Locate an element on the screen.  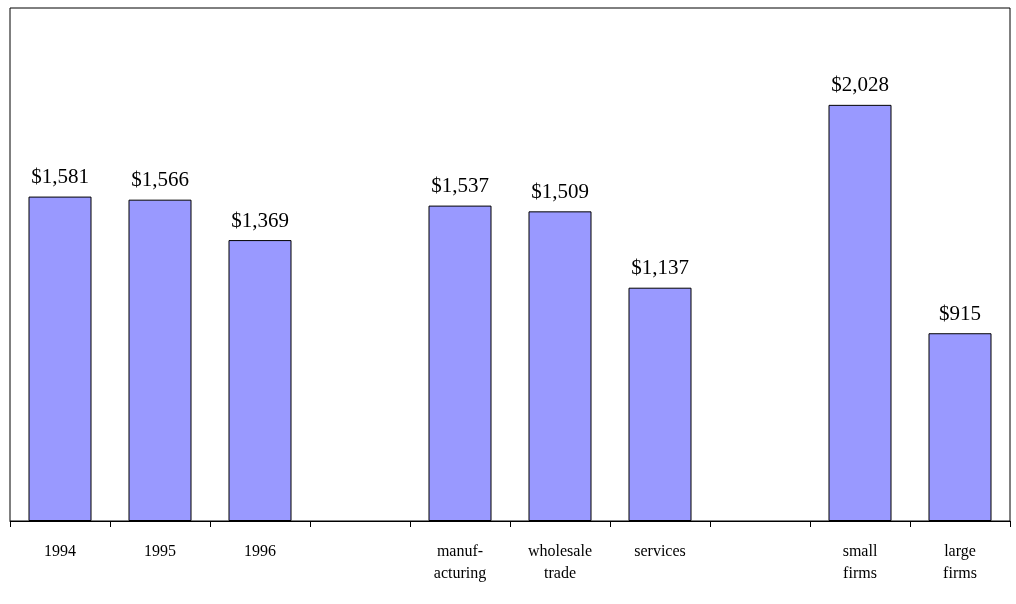
x-tick-label: services is located at coordinates (660, 550).